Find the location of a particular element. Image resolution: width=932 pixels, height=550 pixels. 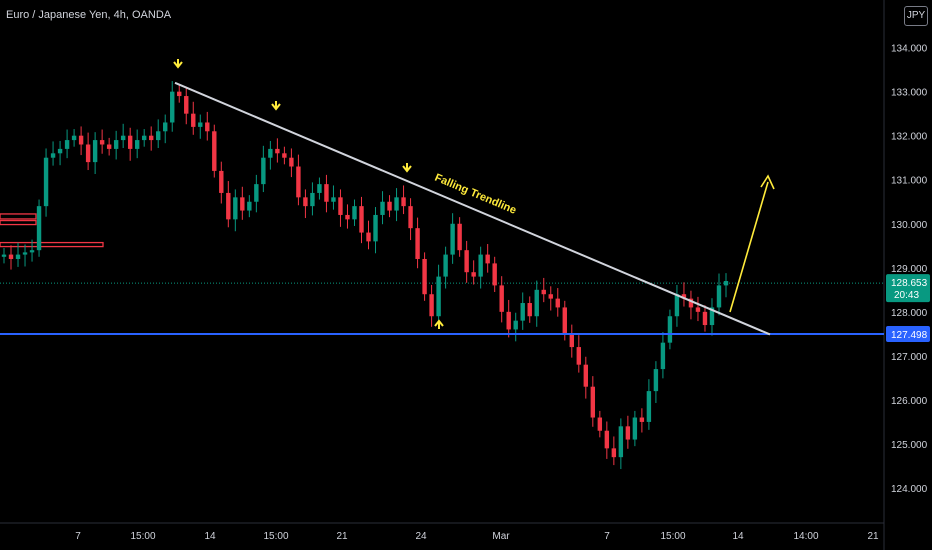

y-tick-label: 128.000 is located at coordinates (909, 313).